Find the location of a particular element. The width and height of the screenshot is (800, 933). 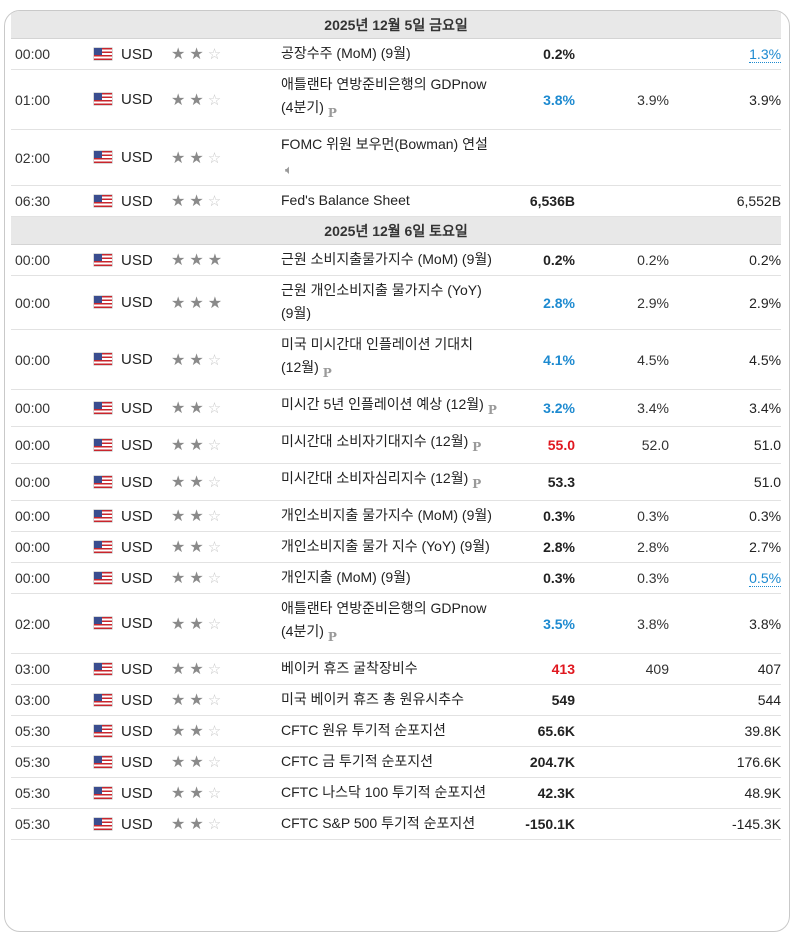

event-row: 00:00 USD ★★☆ 공장수주 (MoM) (9월) 0.2% 1.3% is located at coordinates (396, 54).